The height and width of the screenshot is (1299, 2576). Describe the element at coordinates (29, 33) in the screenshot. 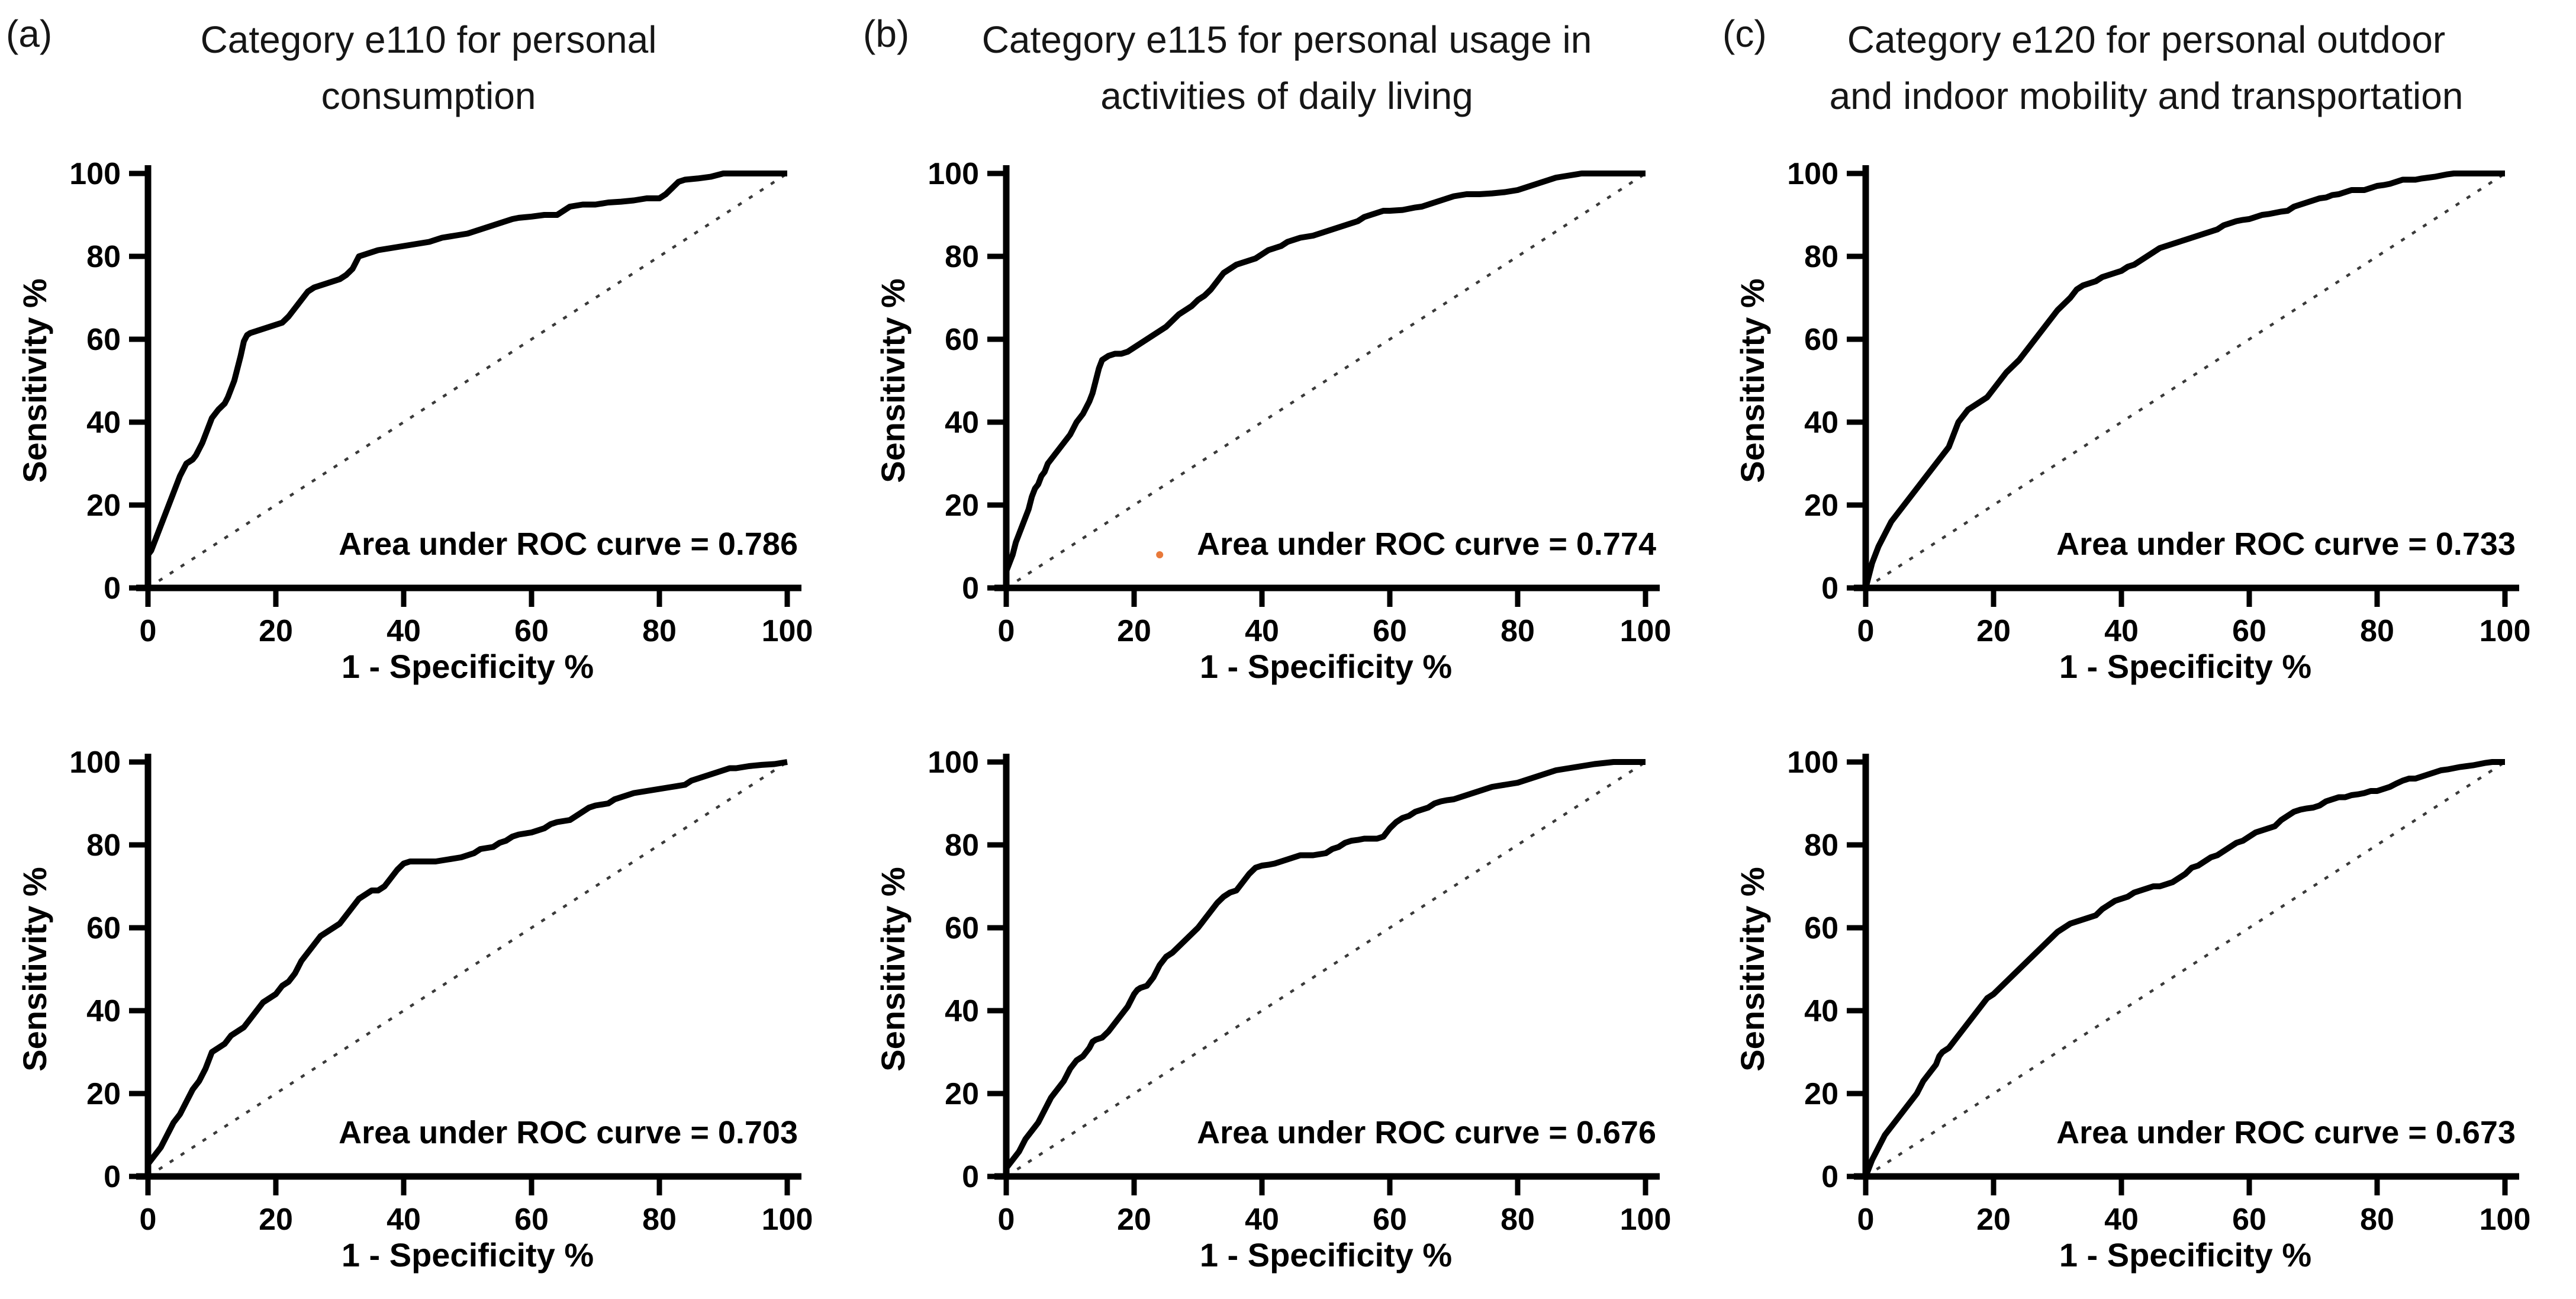

I see `panel-letter-a: (a)` at that location.